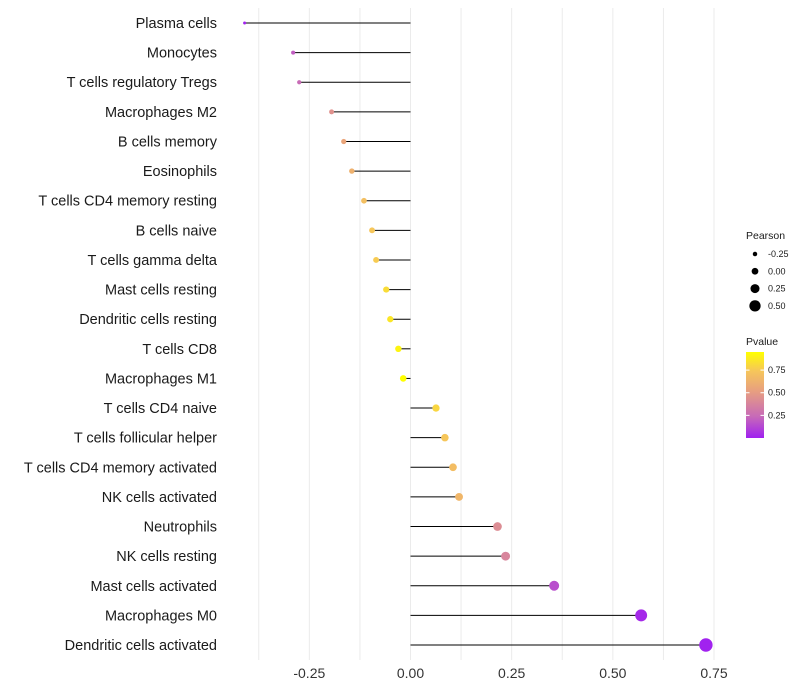 Image resolution: width=800 pixels, height=700 pixels. Describe the element at coordinates (778, 254) in the screenshot. I see `size-legend-label: -0.25` at that location.